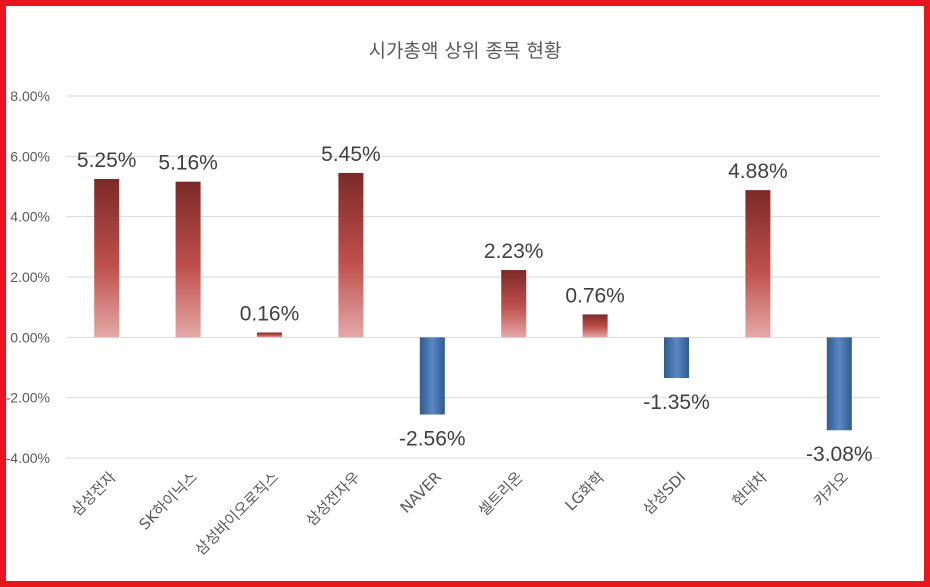  I want to click on category-label: 삼성바이오로직스, so click(237, 513).